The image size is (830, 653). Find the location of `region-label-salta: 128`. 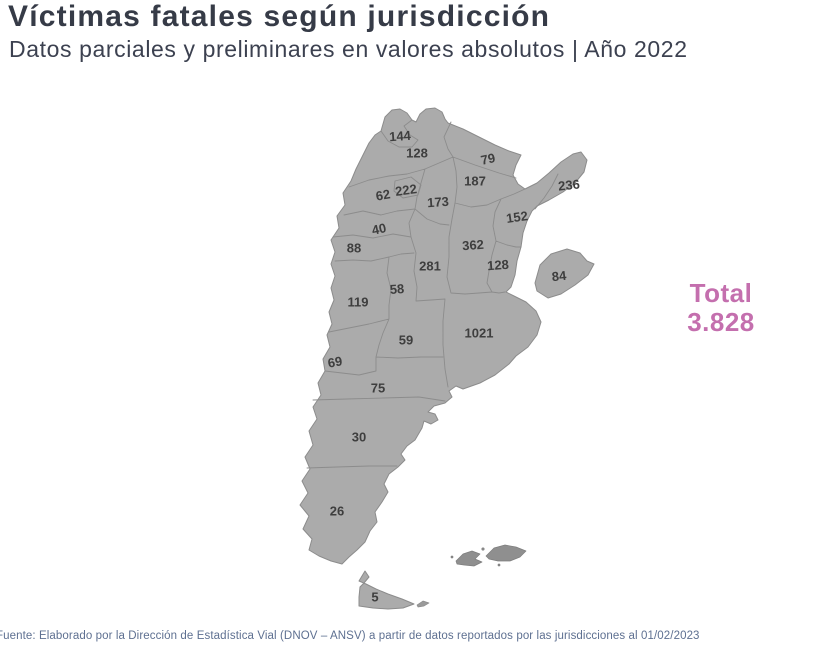

region-label-salta: 128 is located at coordinates (417, 153).